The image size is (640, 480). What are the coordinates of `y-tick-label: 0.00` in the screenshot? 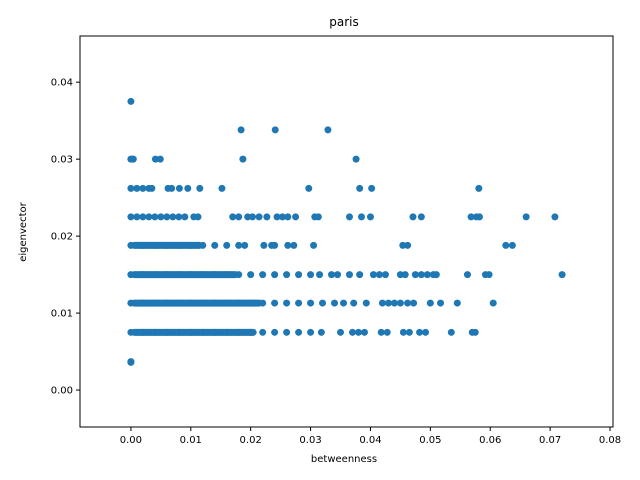 It's located at (62, 391).